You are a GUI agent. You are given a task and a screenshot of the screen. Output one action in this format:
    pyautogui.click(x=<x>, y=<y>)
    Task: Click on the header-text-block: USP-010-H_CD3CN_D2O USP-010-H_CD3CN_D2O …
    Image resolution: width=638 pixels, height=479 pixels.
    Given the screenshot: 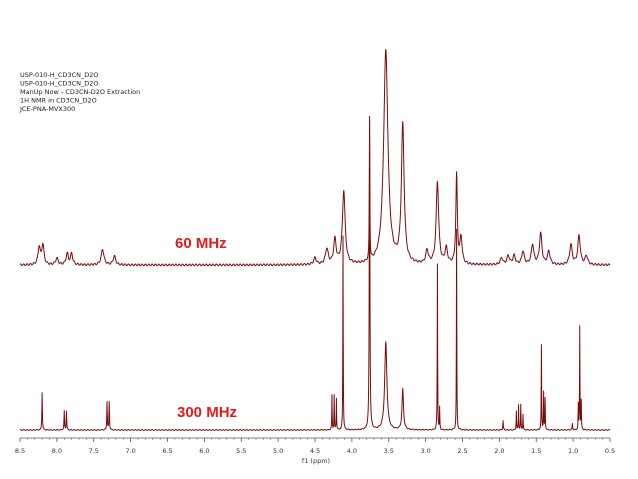 What is the action you would take?
    pyautogui.click(x=79, y=92)
    